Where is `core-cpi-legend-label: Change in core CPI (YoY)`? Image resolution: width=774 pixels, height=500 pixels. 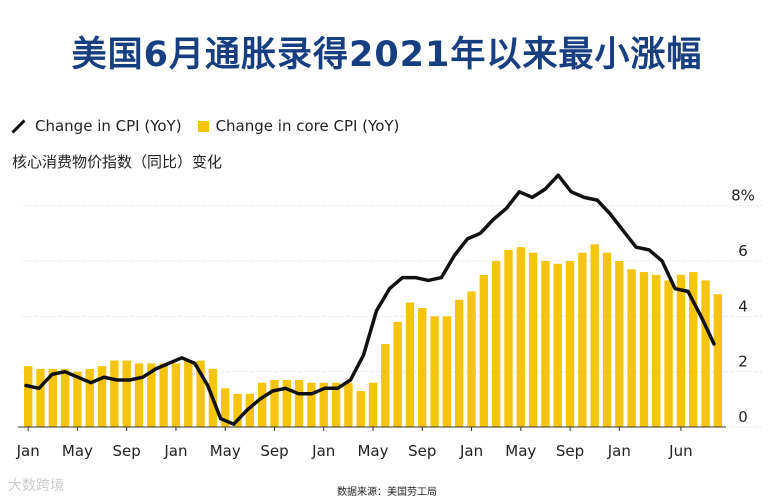 core-cpi-legend-label: Change in core CPI (YoY) is located at coordinates (307, 126).